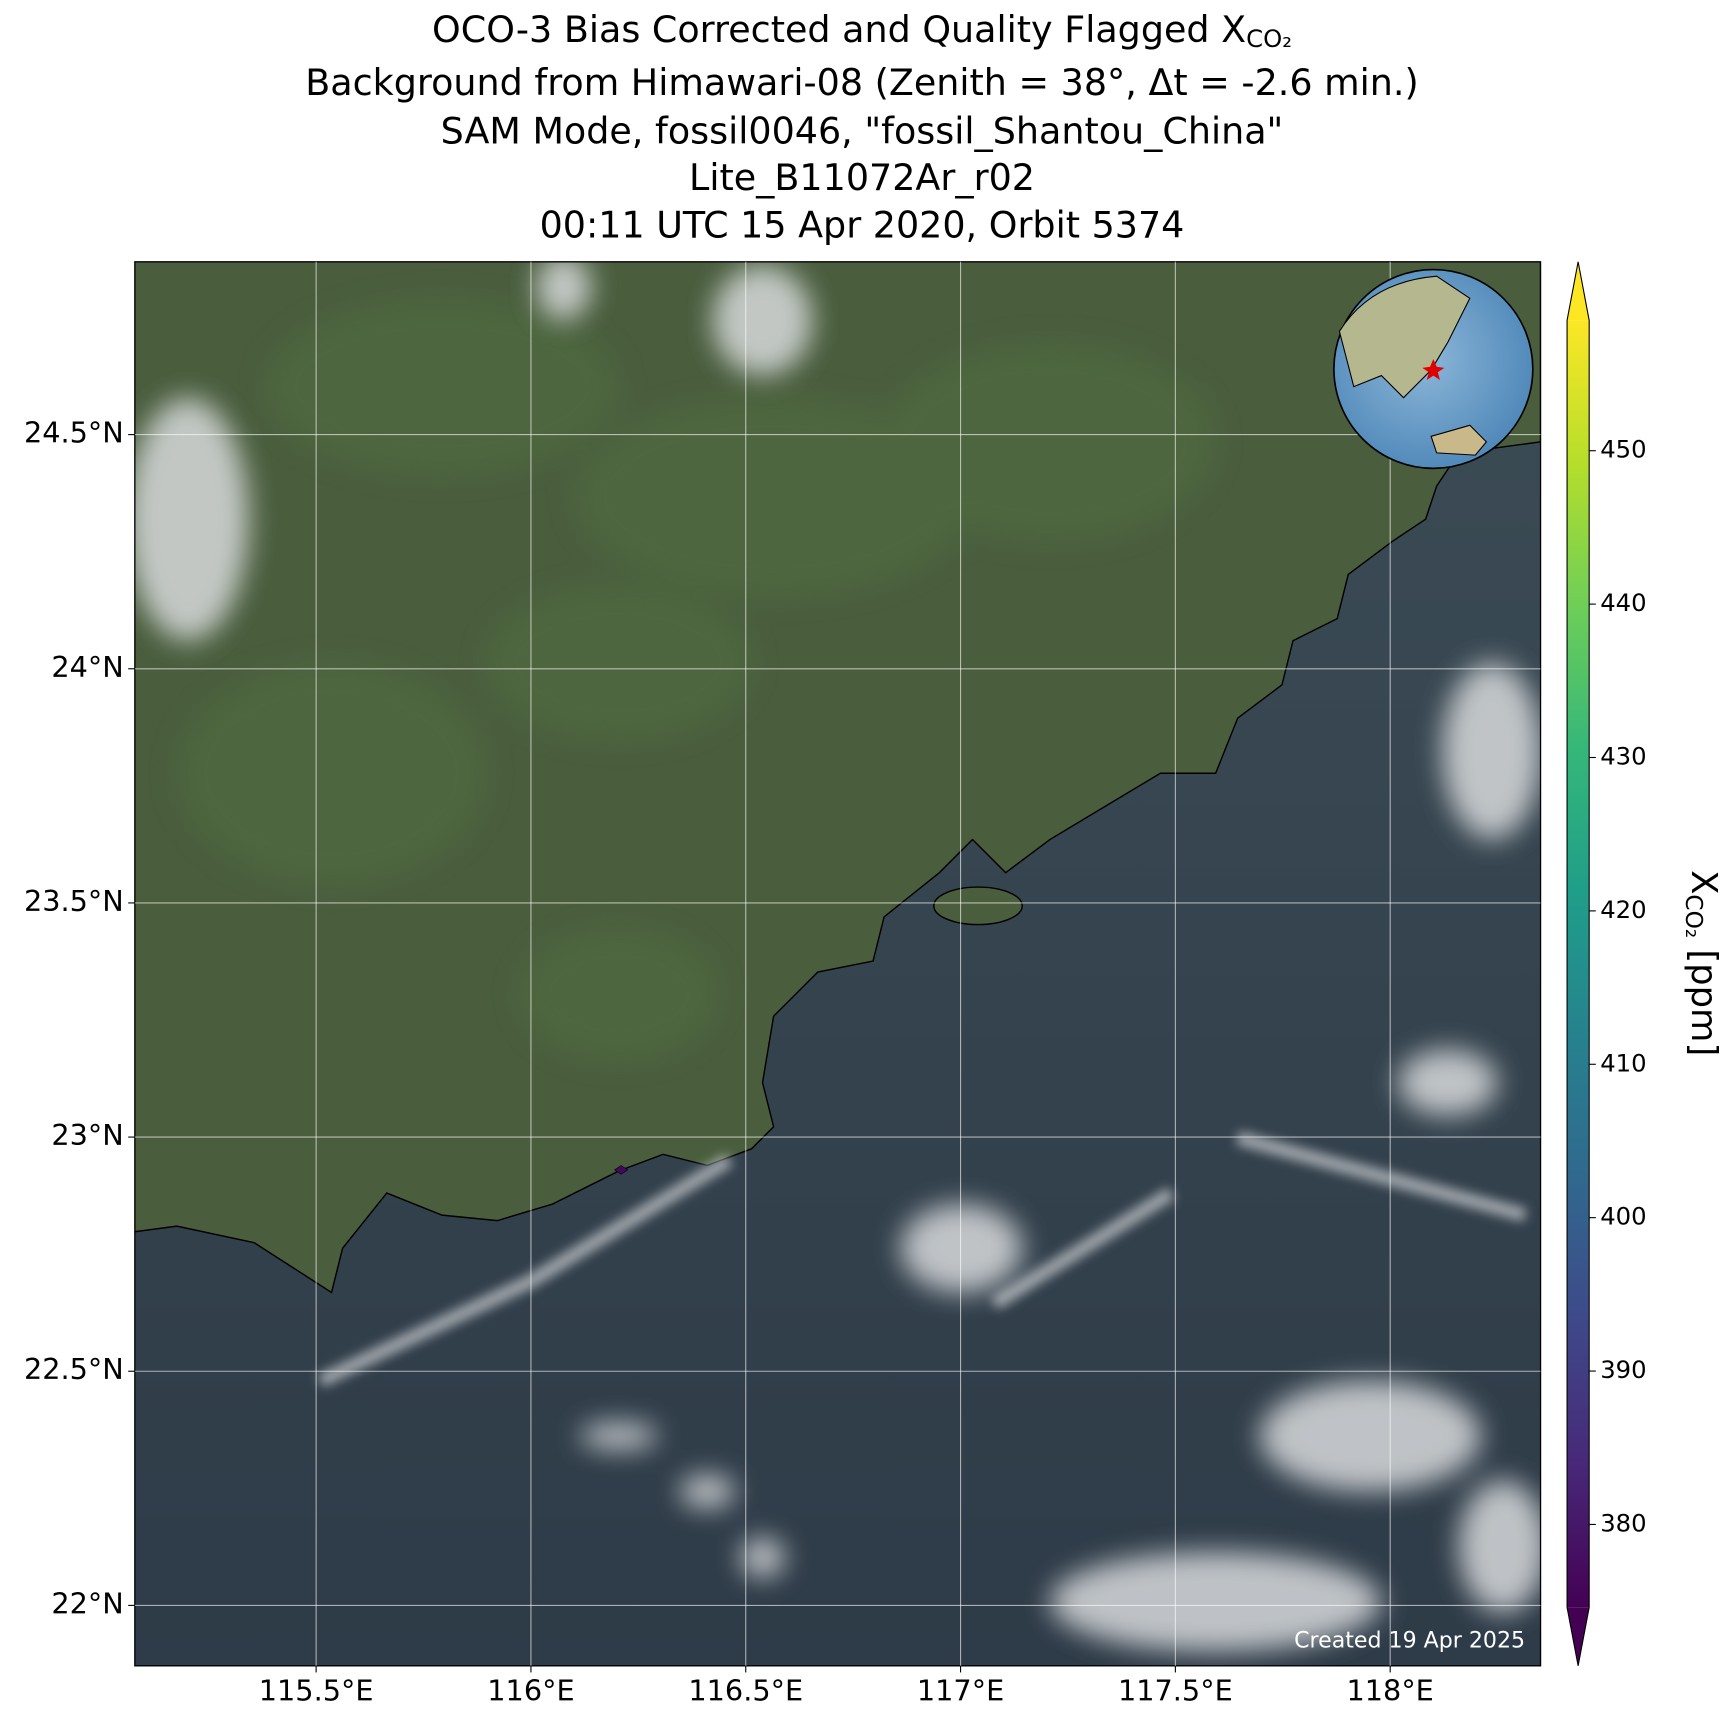 This screenshot has width=1724, height=1710. Describe the element at coordinates (1694, 916) in the screenshot. I see `colorbar-label-subscript: CO₂` at that location.